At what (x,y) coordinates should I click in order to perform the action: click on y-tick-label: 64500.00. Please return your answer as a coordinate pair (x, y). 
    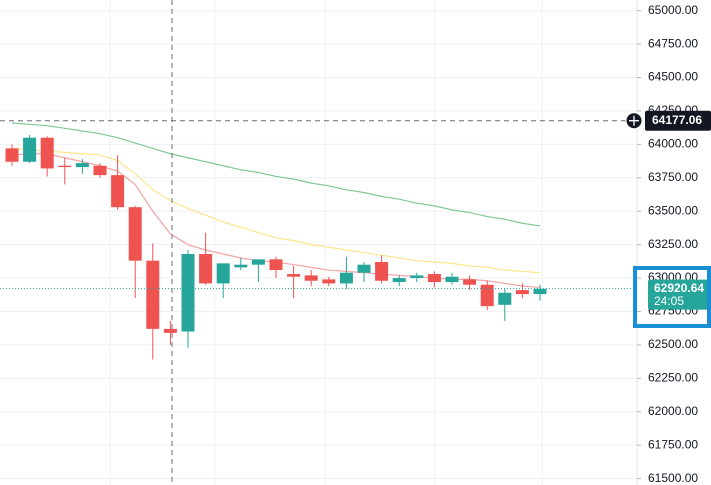
    Looking at the image, I should click on (673, 77).